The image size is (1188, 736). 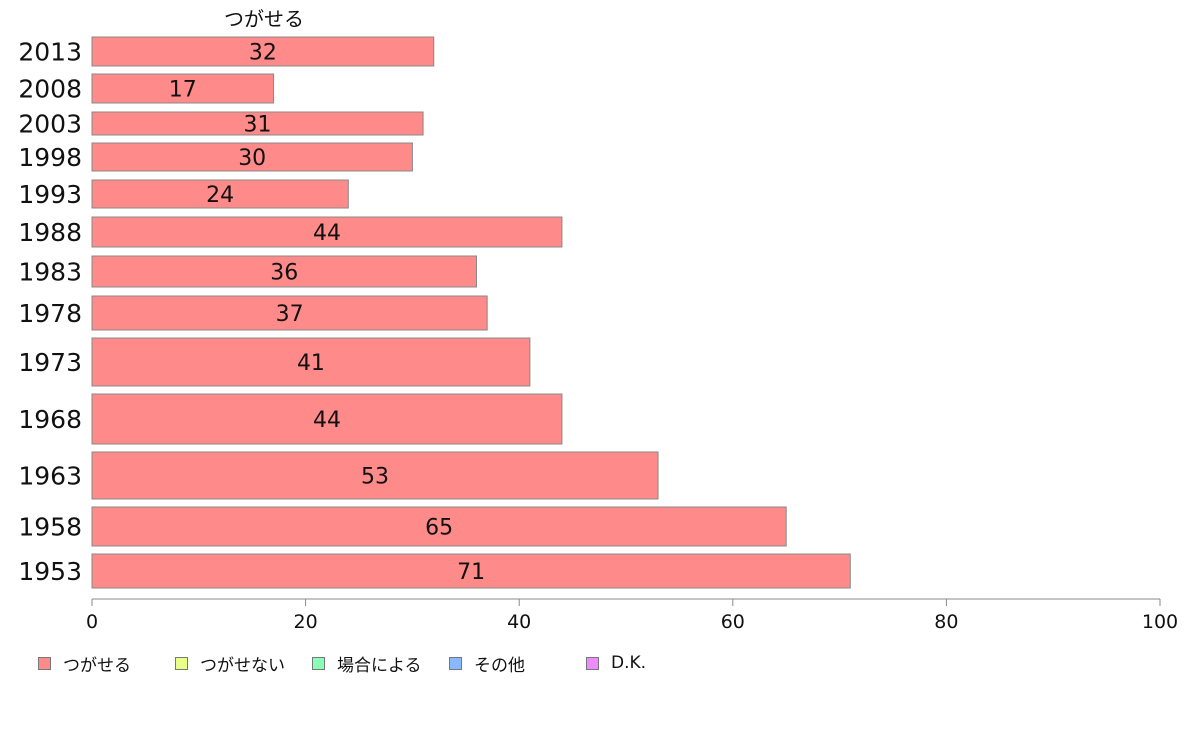 I want to click on legend-item-tsugaseru: つがせる, so click(x=84, y=664).